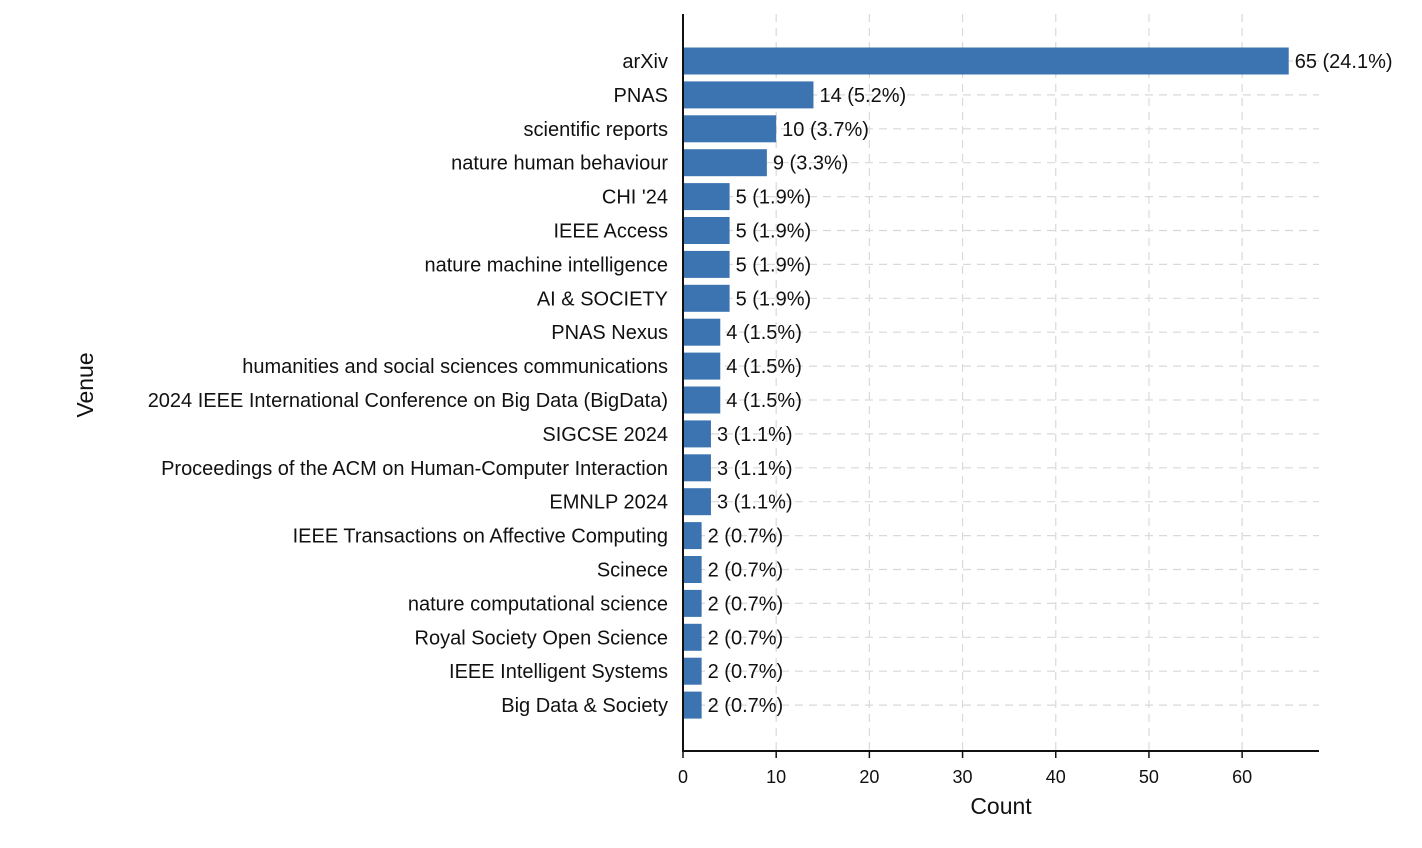 This screenshot has width=1422, height=848. What do you see at coordinates (825, 130) in the screenshot?
I see `bar-value-label: 10 (3.7%)` at bounding box center [825, 130].